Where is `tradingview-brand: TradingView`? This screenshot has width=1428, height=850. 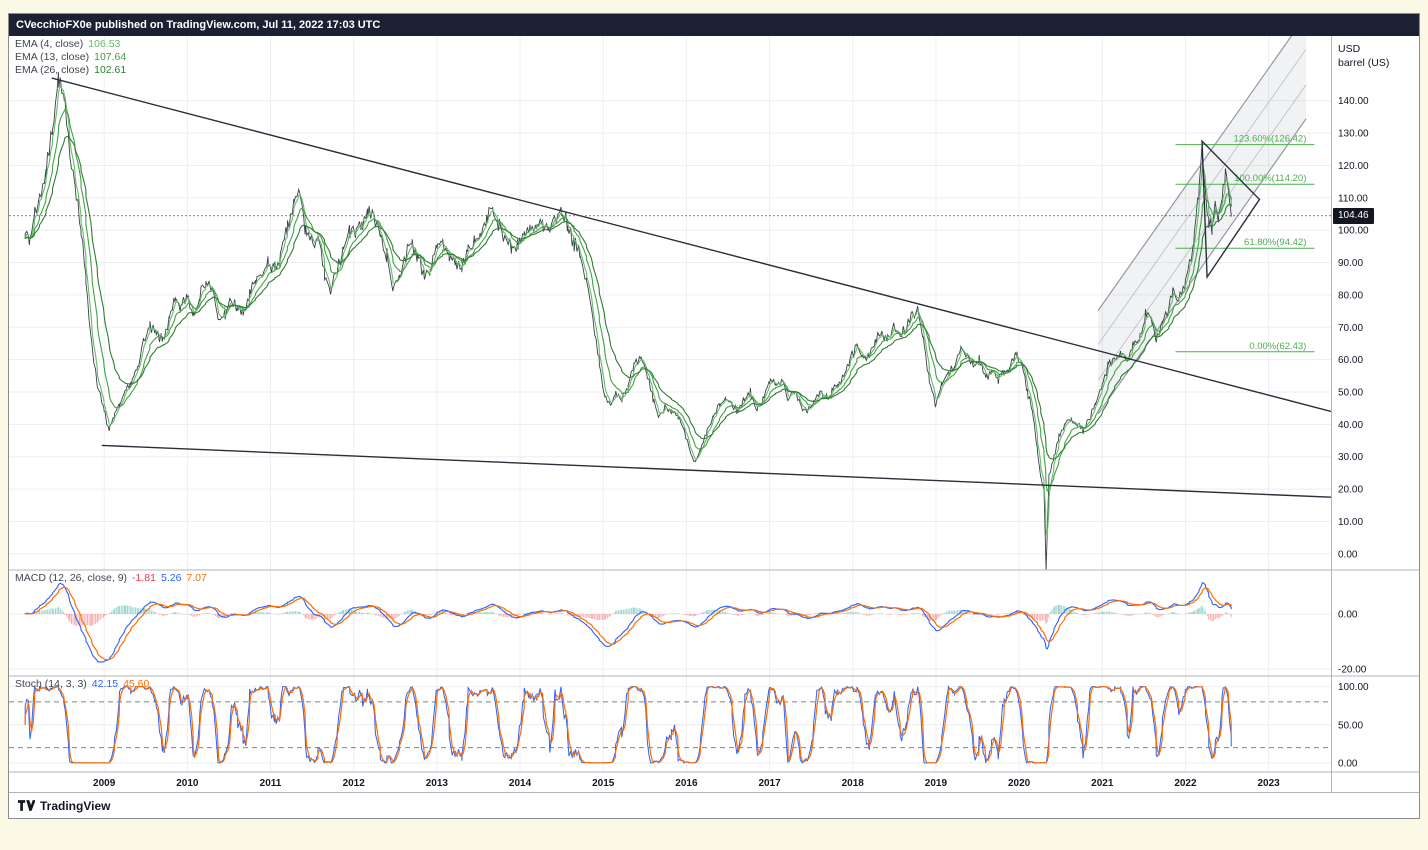 tradingview-brand: TradingView is located at coordinates (75, 805).